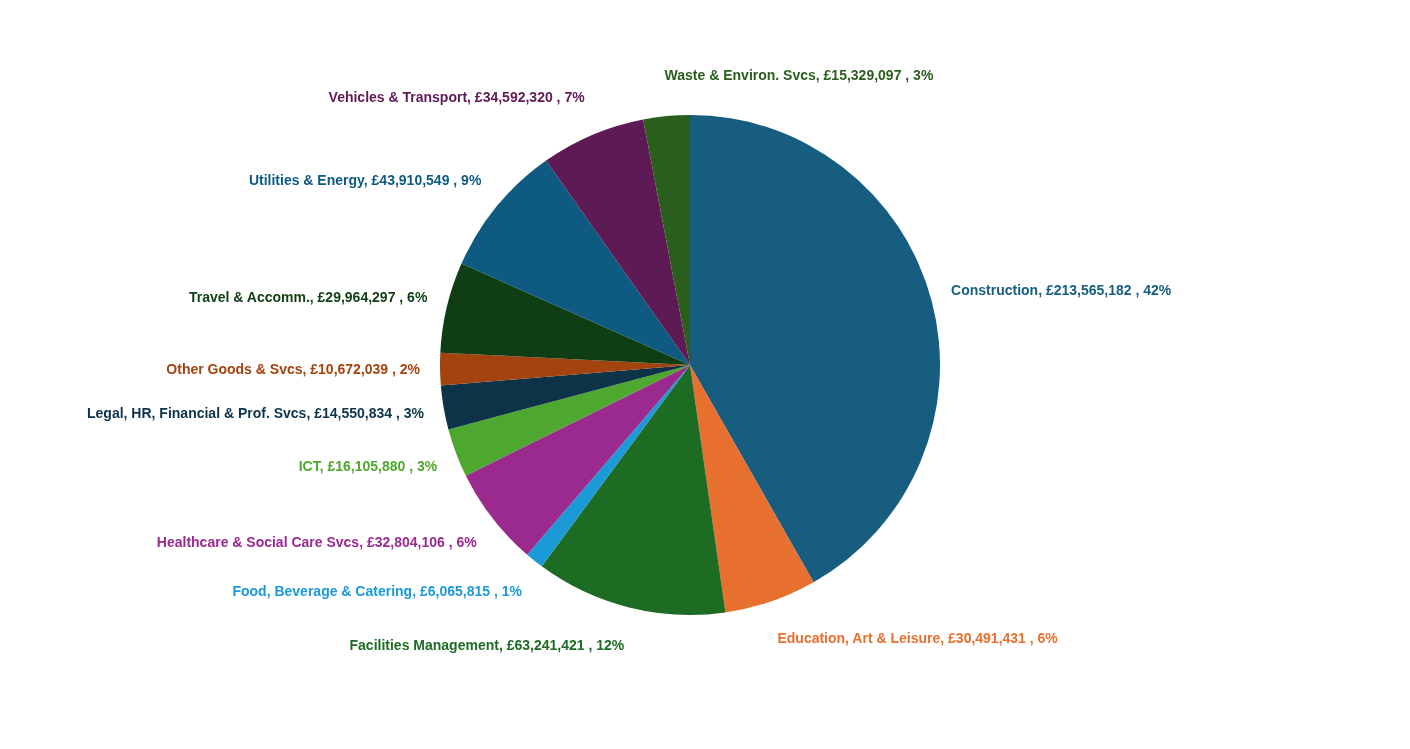 The height and width of the screenshot is (749, 1410). I want to click on slice-label: Construction, £213,565,182 , 42%, so click(1061, 289).